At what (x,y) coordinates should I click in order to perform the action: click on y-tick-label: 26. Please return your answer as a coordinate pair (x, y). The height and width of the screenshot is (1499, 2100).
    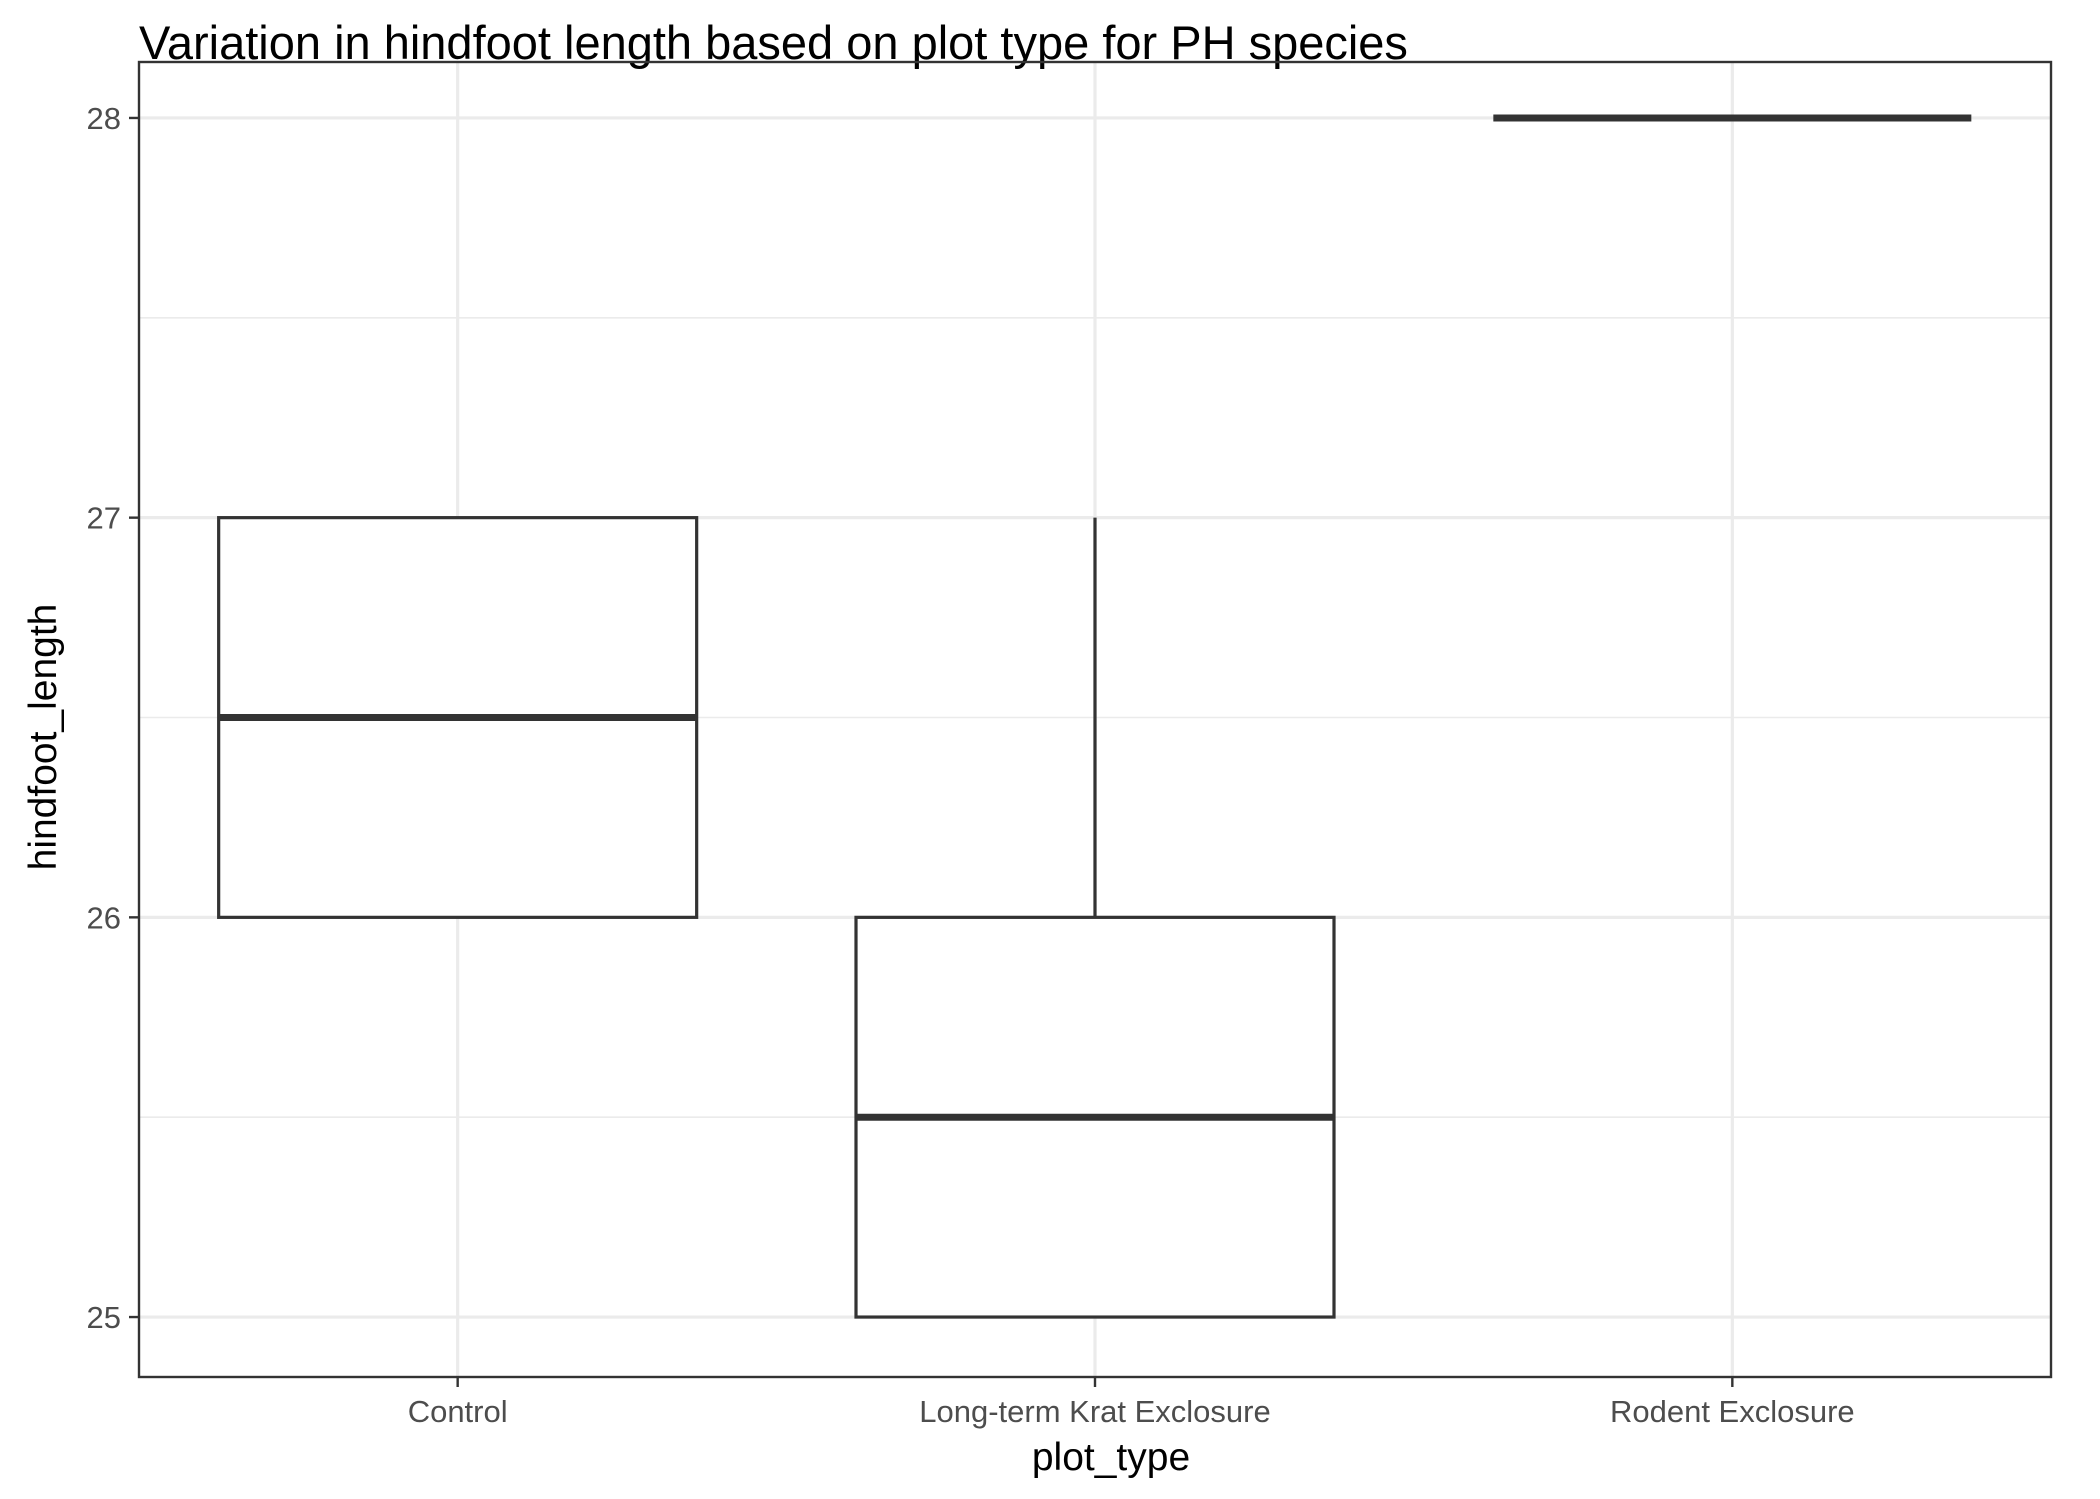
    Looking at the image, I should click on (104, 917).